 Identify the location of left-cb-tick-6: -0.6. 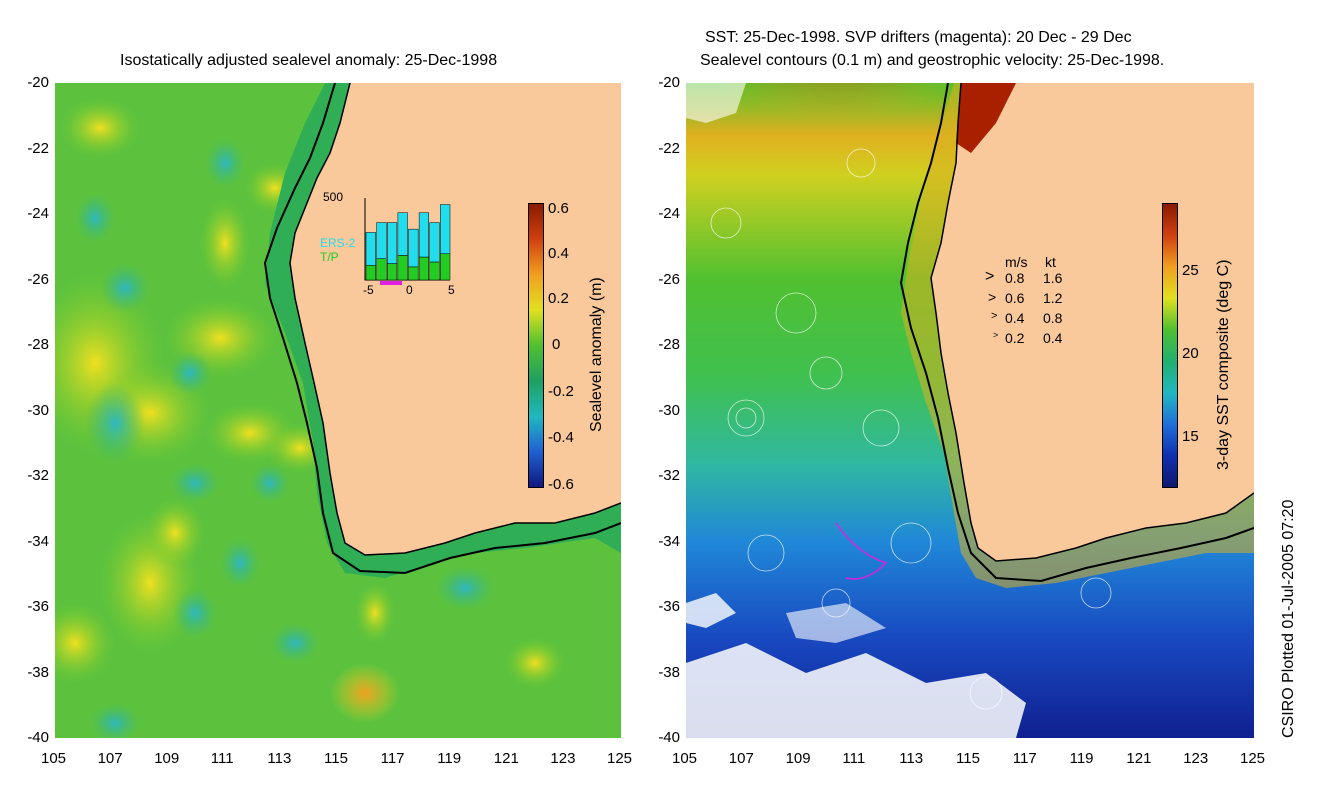
(561, 484).